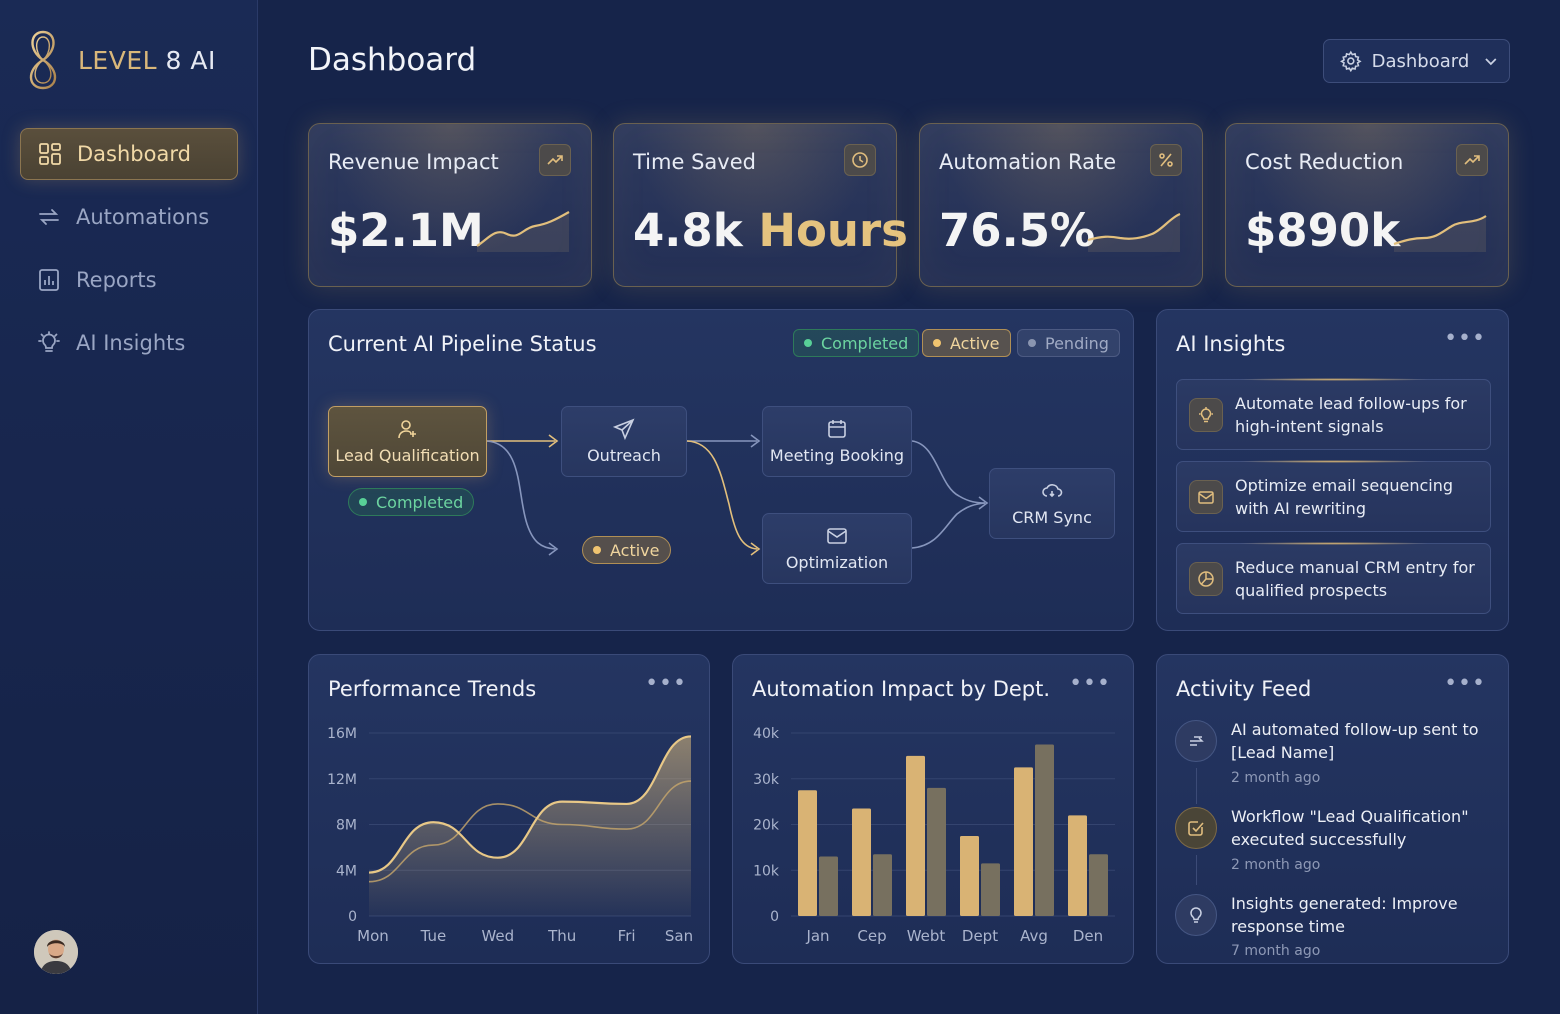 The height and width of the screenshot is (1014, 1560). Describe the element at coordinates (432, 689) in the screenshot. I see `performance-title: Performance Trends` at that location.